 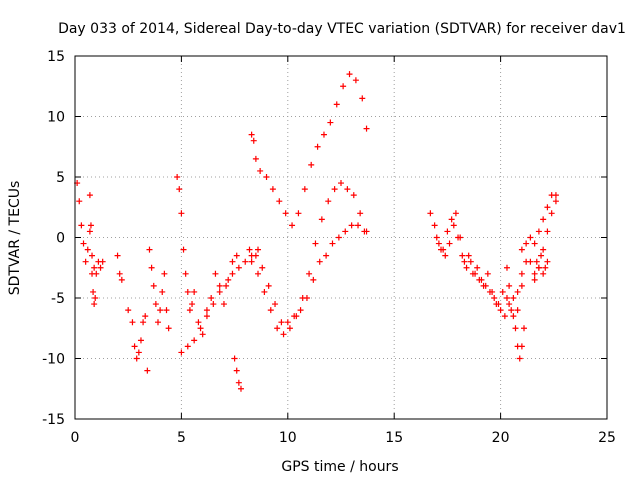 What do you see at coordinates (56, 118) in the screenshot?
I see `y-tick-label: 10` at bounding box center [56, 118].